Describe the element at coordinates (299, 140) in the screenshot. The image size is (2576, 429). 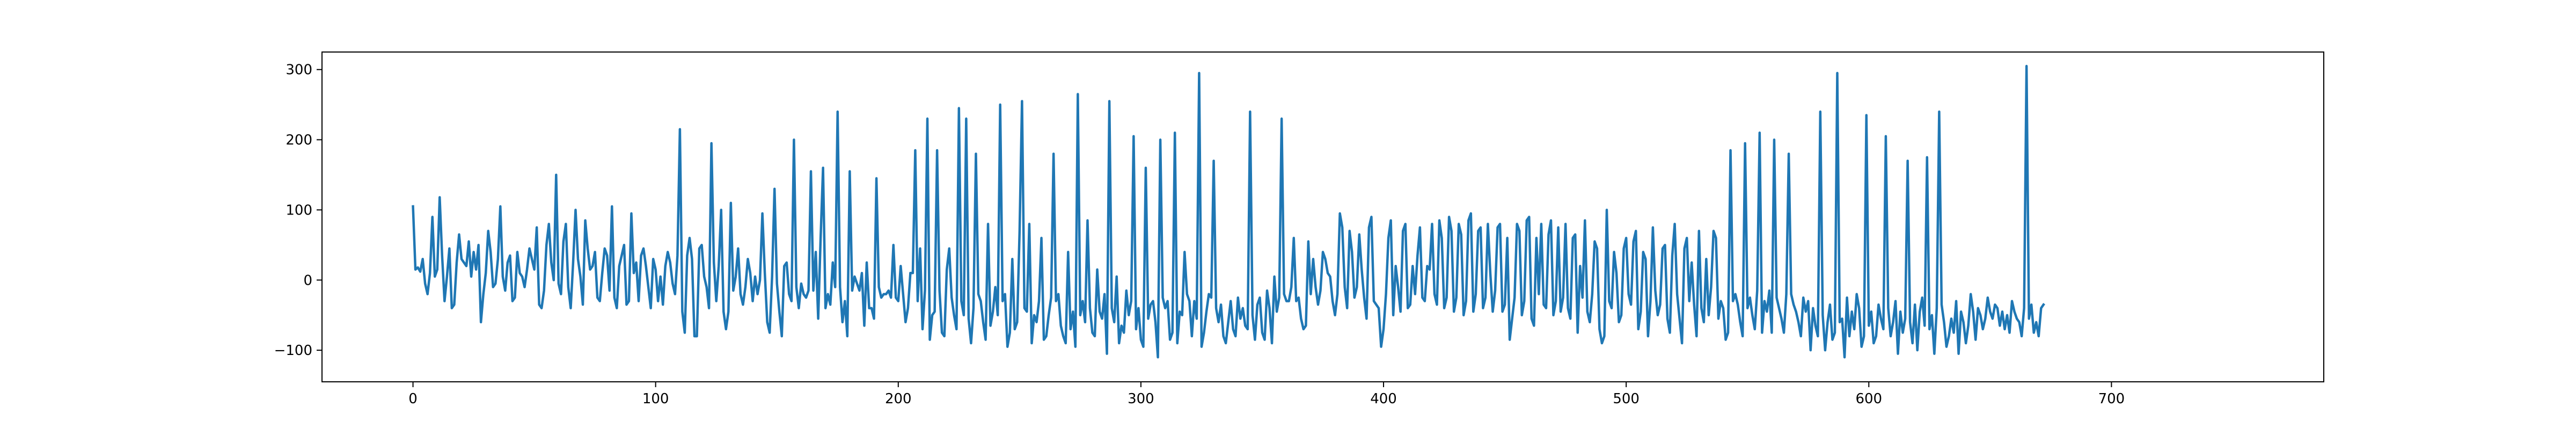
I see `y-tick-label: 200` at that location.